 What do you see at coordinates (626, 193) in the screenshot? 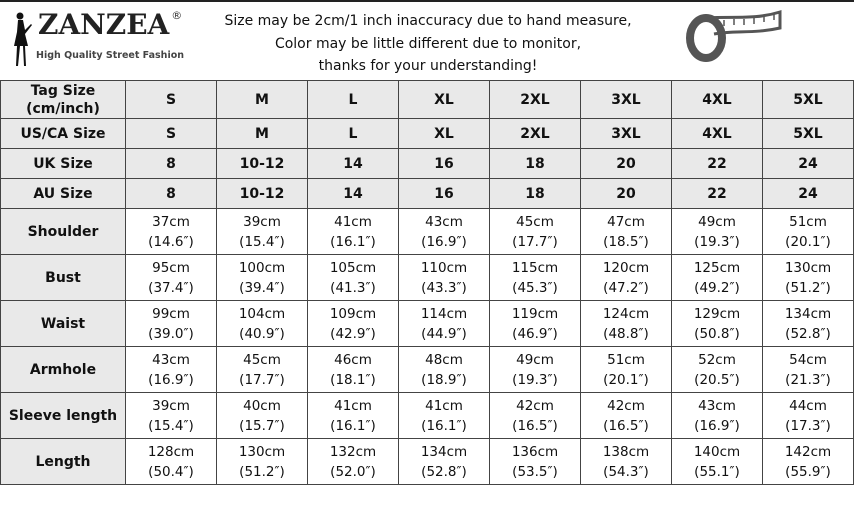
I see `size-cell: 20` at bounding box center [626, 193].